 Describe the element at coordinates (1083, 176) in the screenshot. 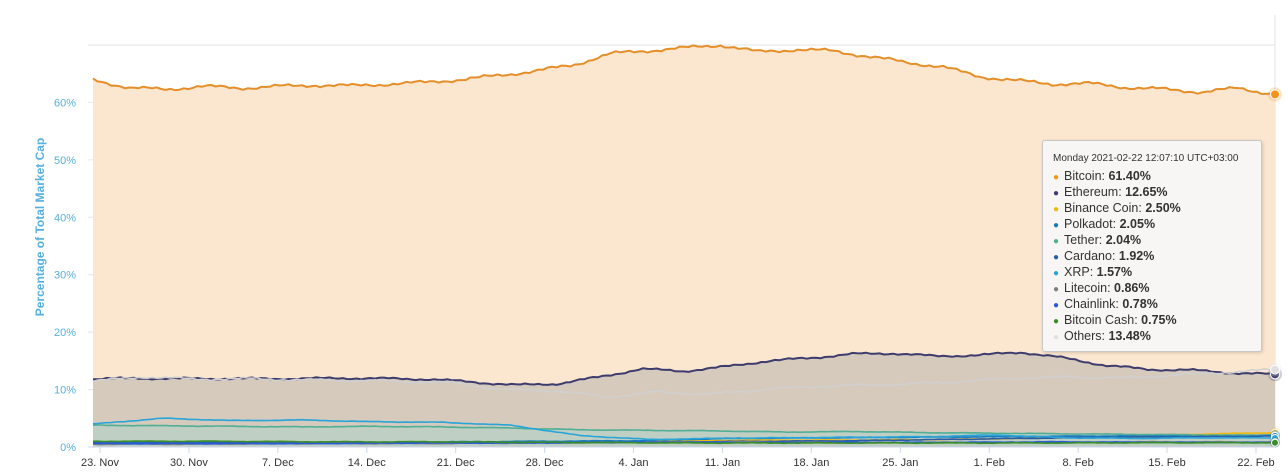

I see `tooltip-series-name: Bitcoin` at that location.